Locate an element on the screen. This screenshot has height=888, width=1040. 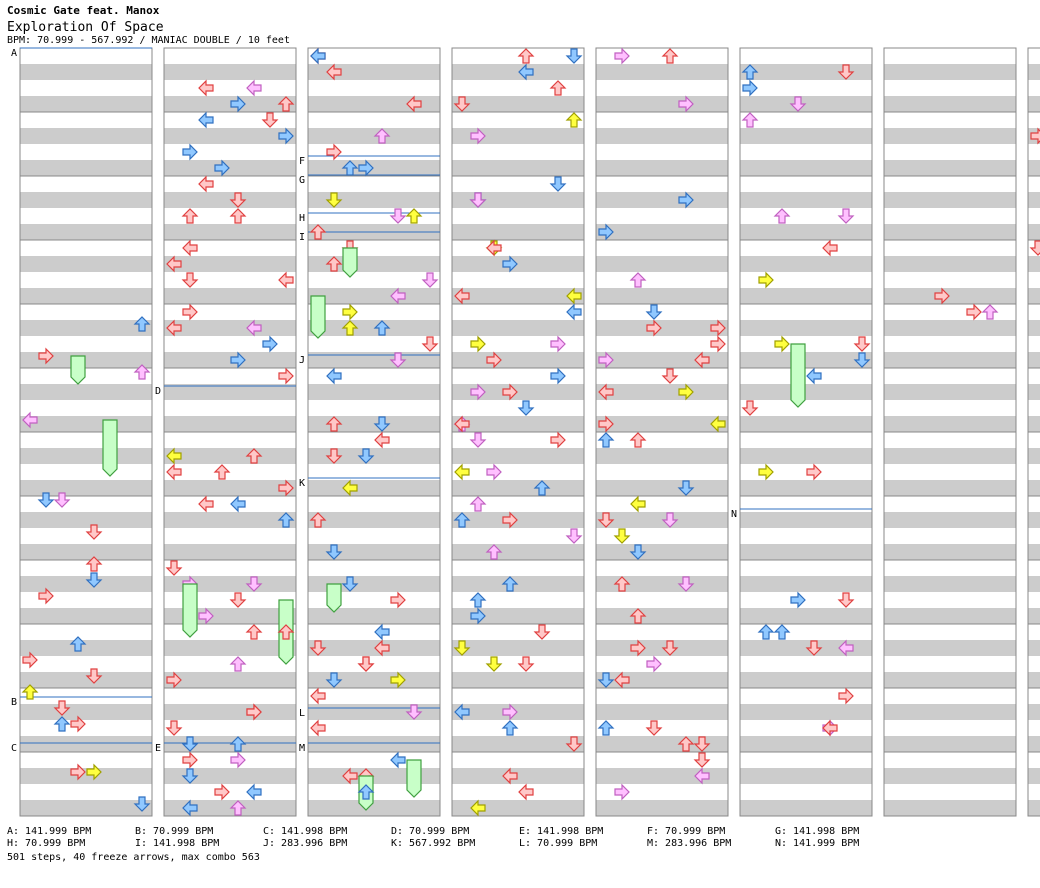
bpm-marker-label: L is located at coordinates (302, 713).